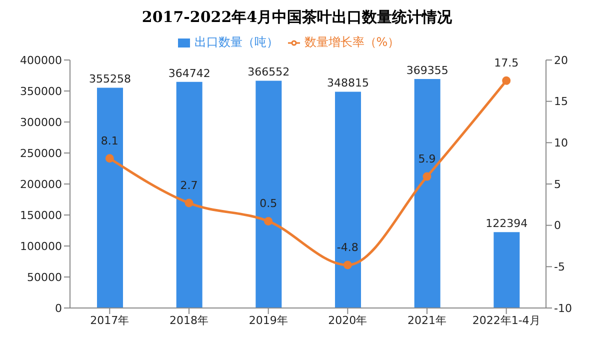 The width and height of the screenshot is (594, 342). Describe the element at coordinates (561, 143) in the screenshot. I see `y2-tick-label: 10` at that location.